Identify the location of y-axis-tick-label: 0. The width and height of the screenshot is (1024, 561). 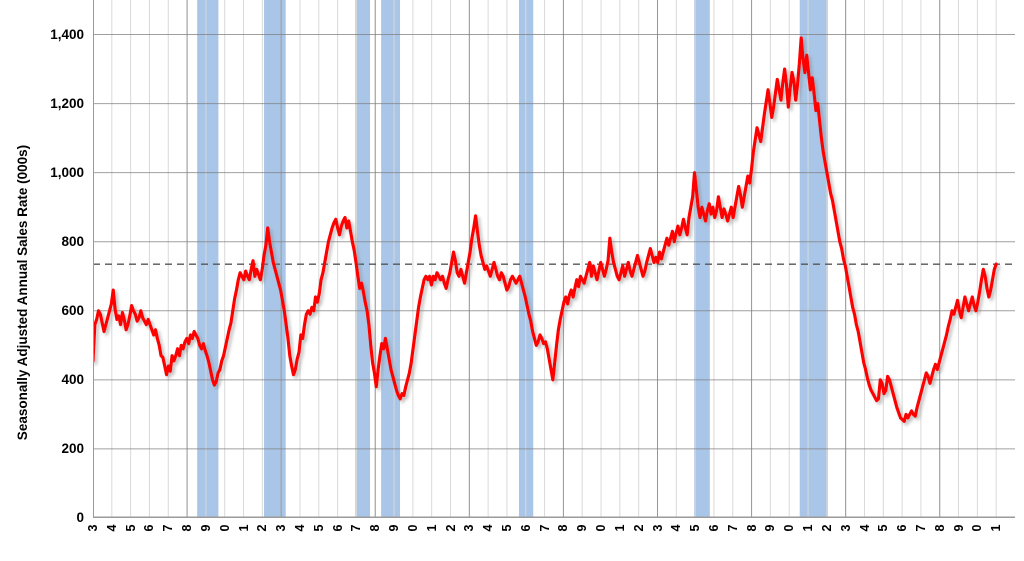
(80, 517).